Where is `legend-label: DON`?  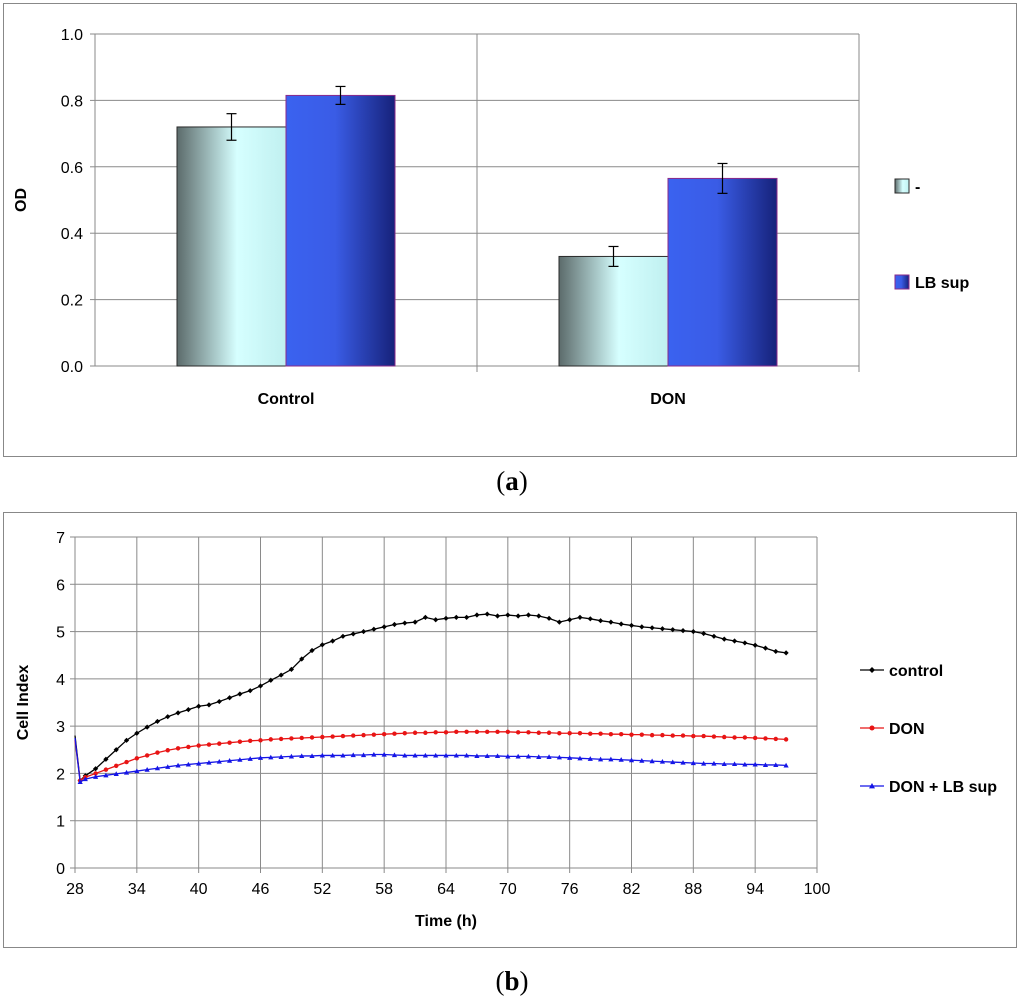
legend-label: DON is located at coordinates (907, 729).